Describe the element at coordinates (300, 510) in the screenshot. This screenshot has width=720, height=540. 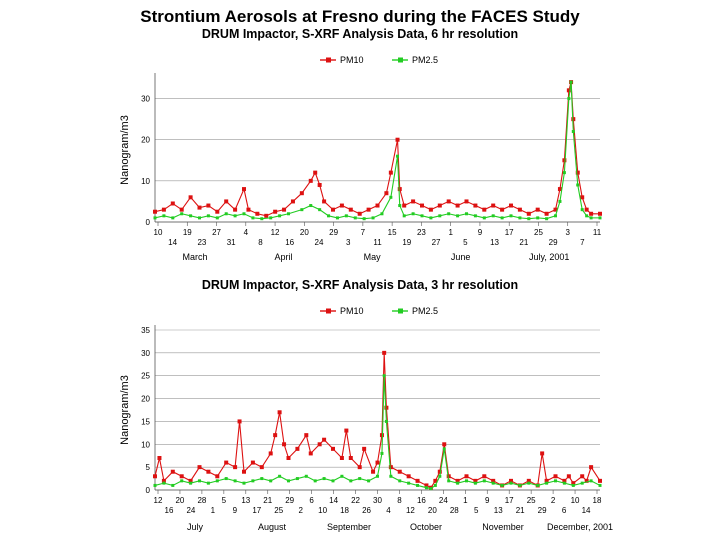
I see `chart-2-x-tick-label: 2` at that location.